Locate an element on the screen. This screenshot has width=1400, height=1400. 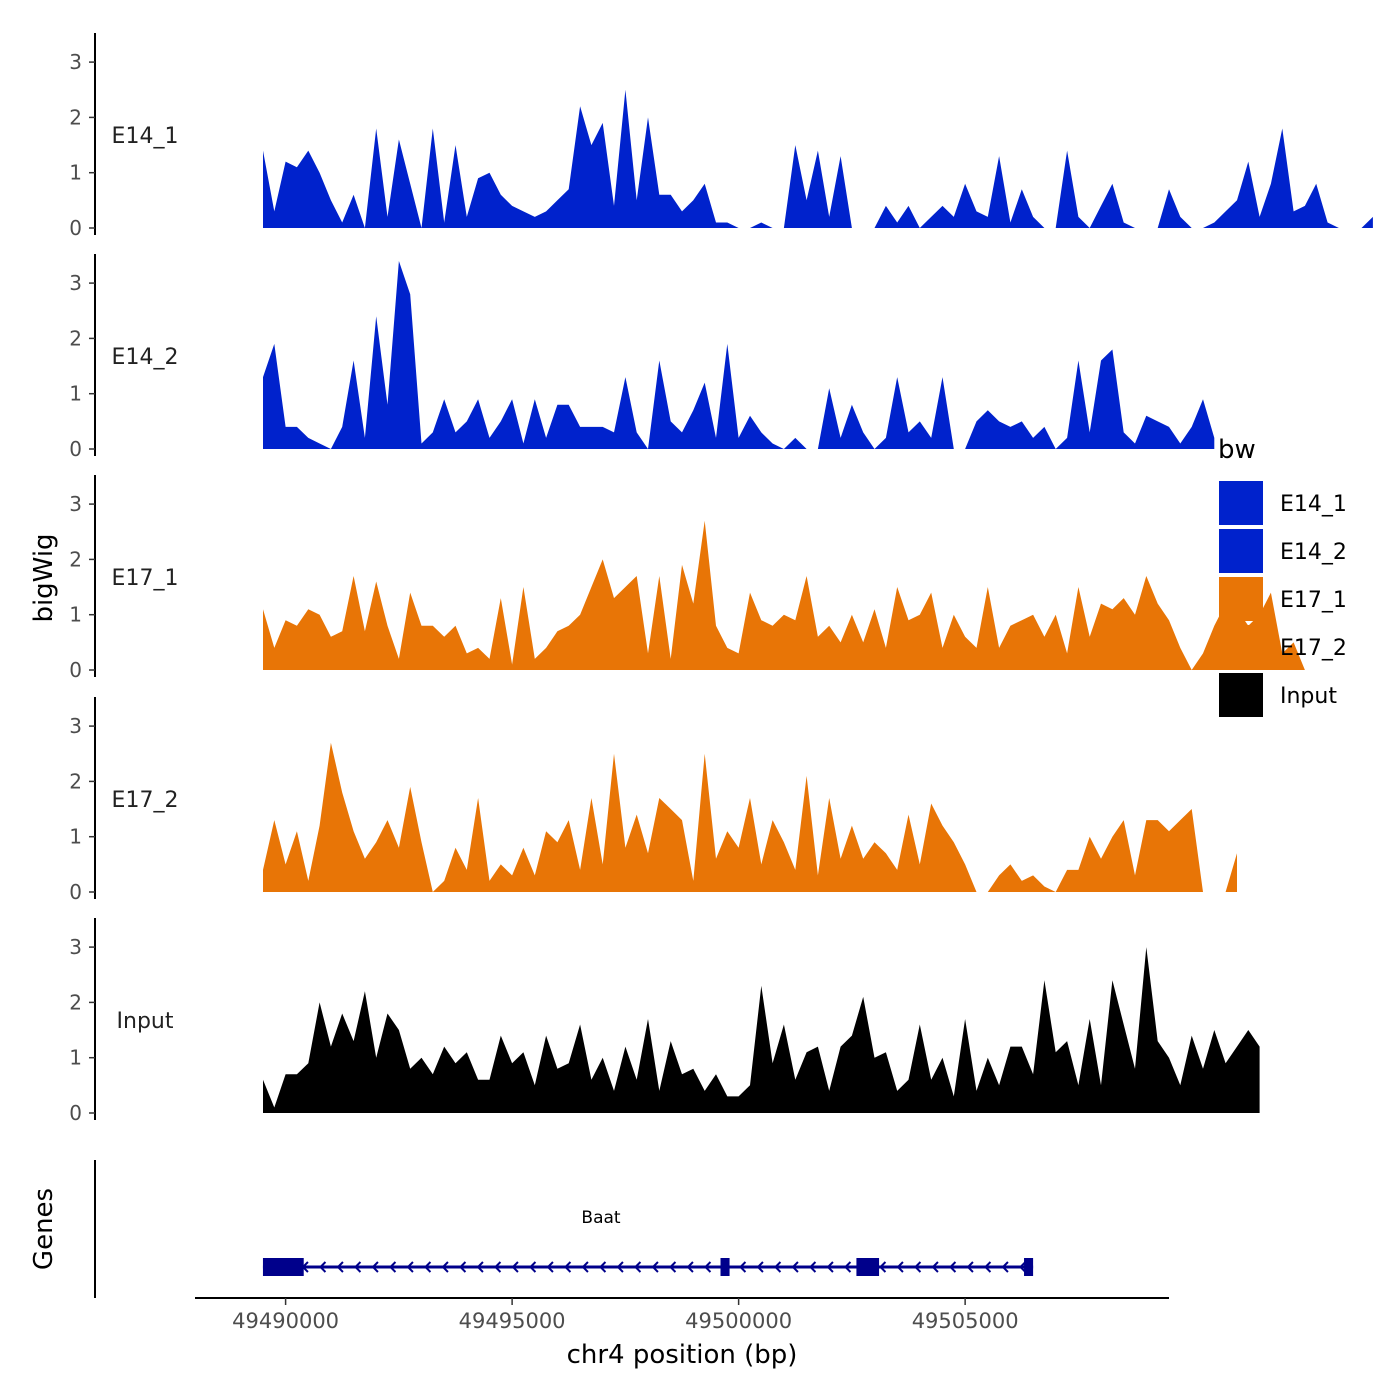
x-tick-label: 49495000 is located at coordinates (512, 1321).